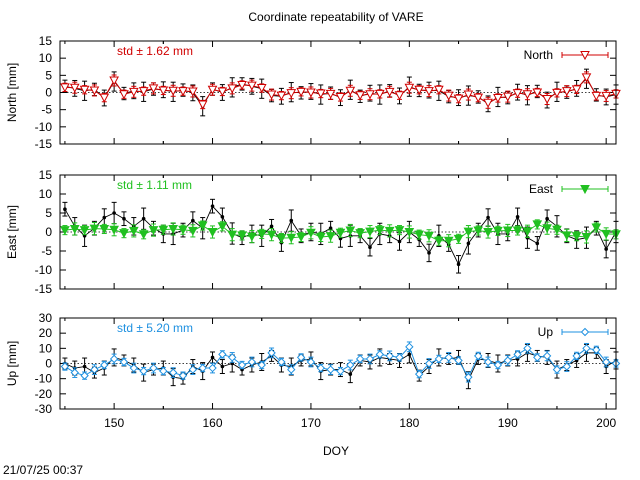  Describe the element at coordinates (44, 127) in the screenshot. I see `y-tick-label: -10` at that location.